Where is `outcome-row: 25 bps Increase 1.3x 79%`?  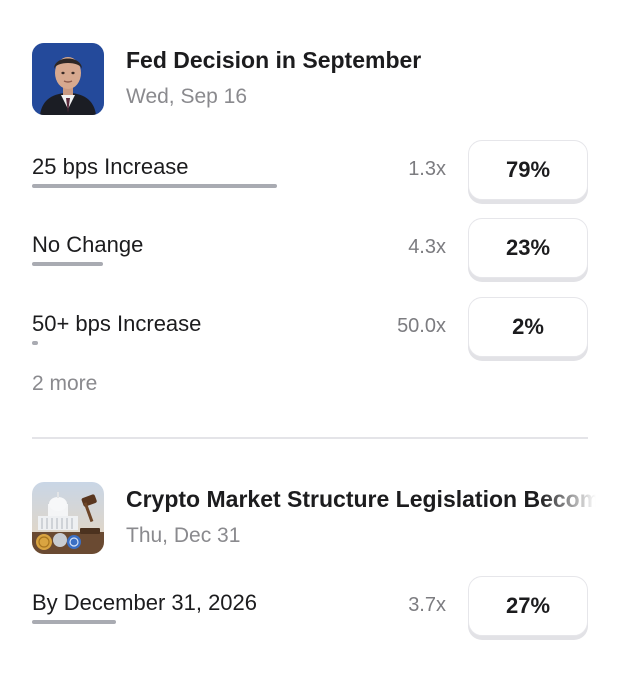
outcome-row: 25 bps Increase 1.3x 79% is located at coordinates (310, 176).